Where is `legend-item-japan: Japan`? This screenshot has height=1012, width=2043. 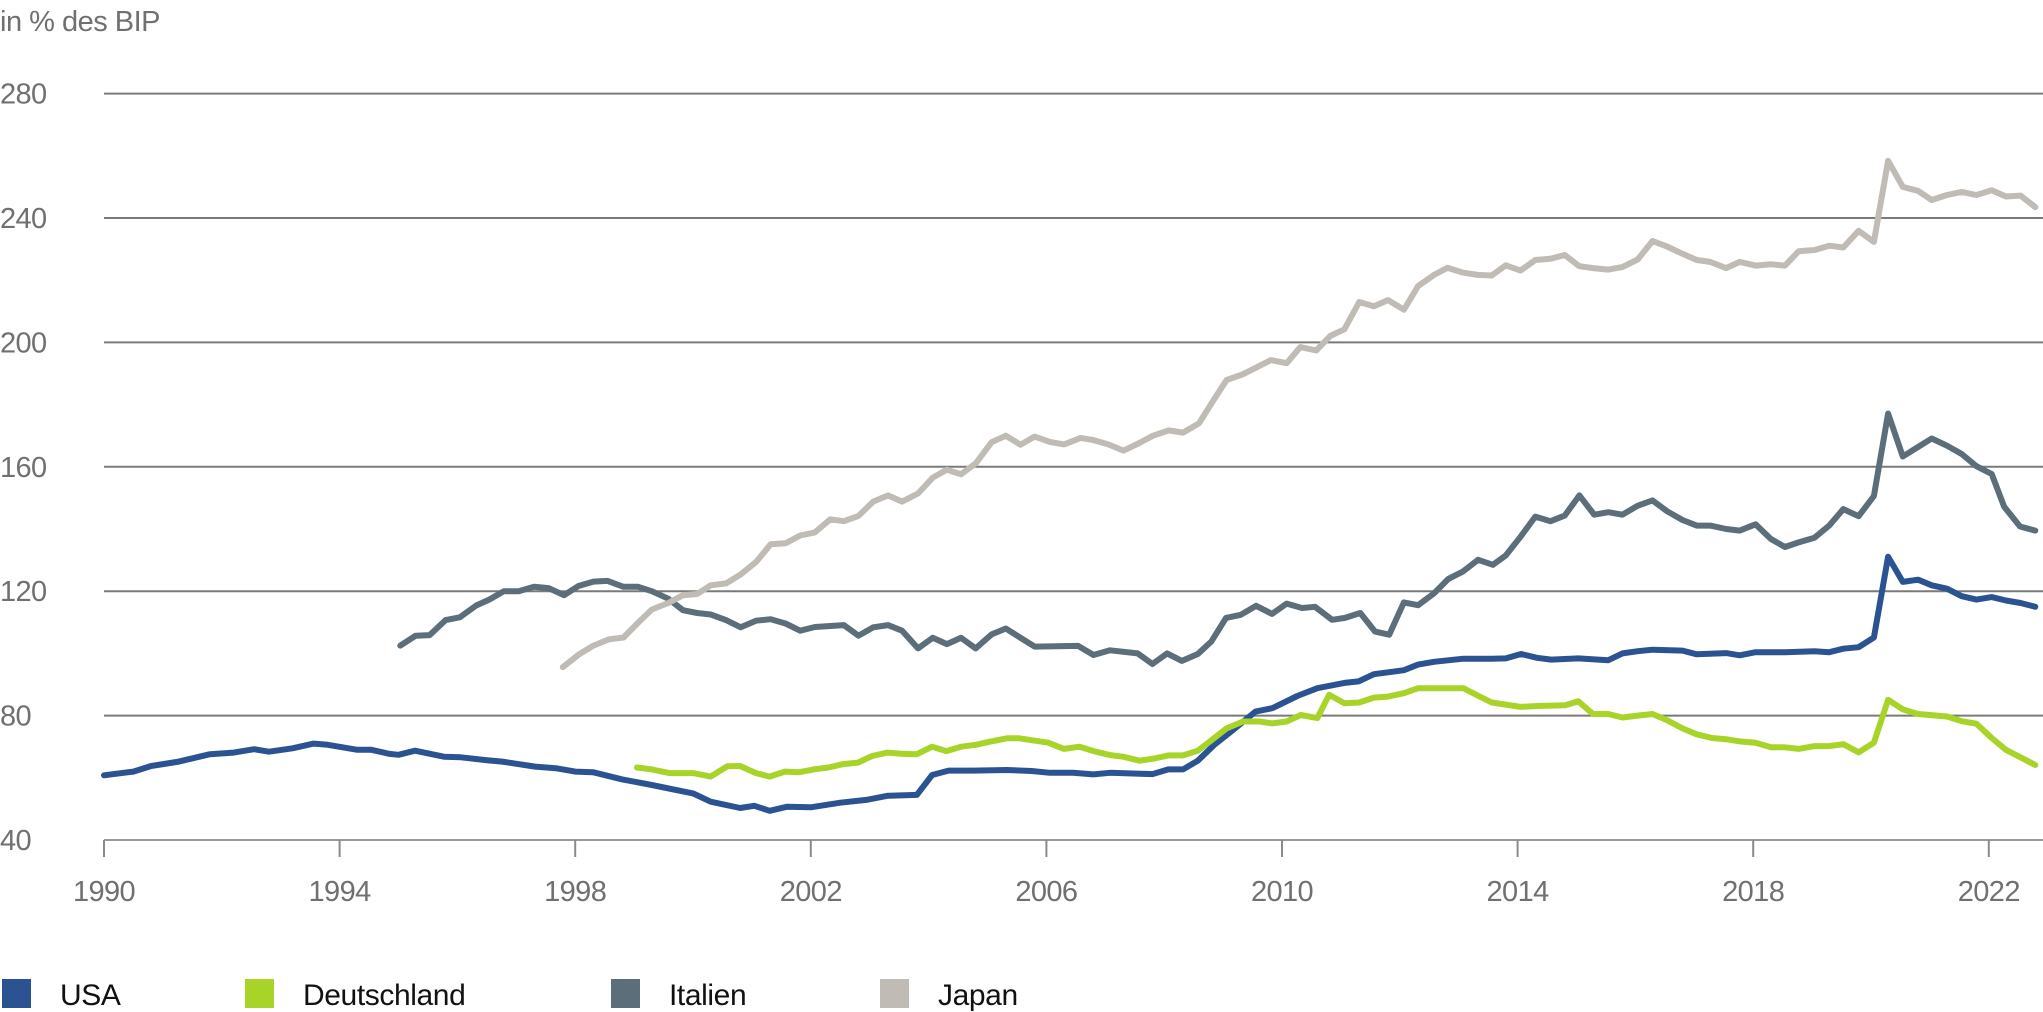 legend-item-japan: Japan is located at coordinates (949, 995).